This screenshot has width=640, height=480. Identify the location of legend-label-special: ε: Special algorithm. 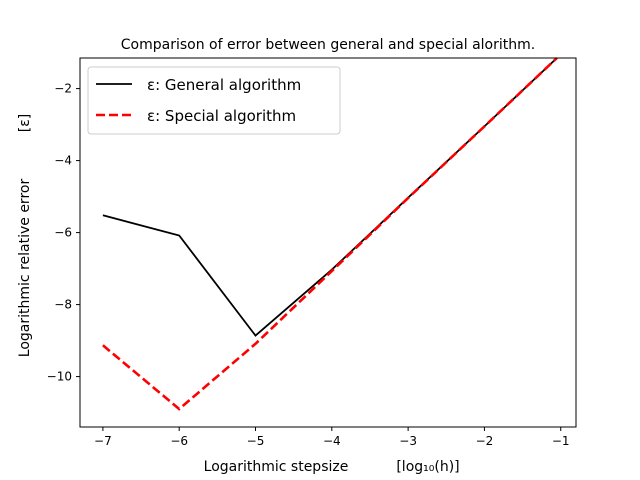
(221, 116).